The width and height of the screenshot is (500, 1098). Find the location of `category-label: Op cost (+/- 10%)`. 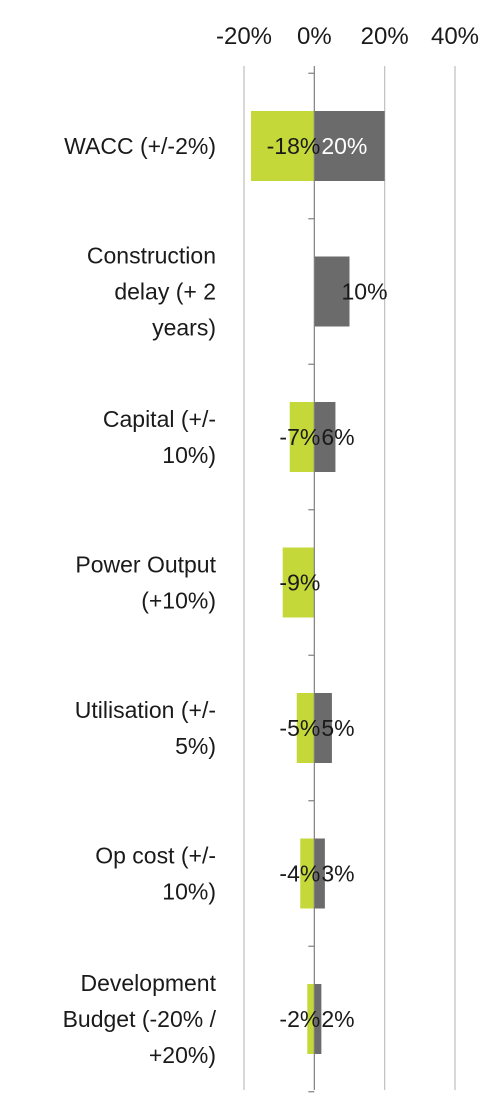

category-label: Op cost (+/- 10%) is located at coordinates (155, 874).